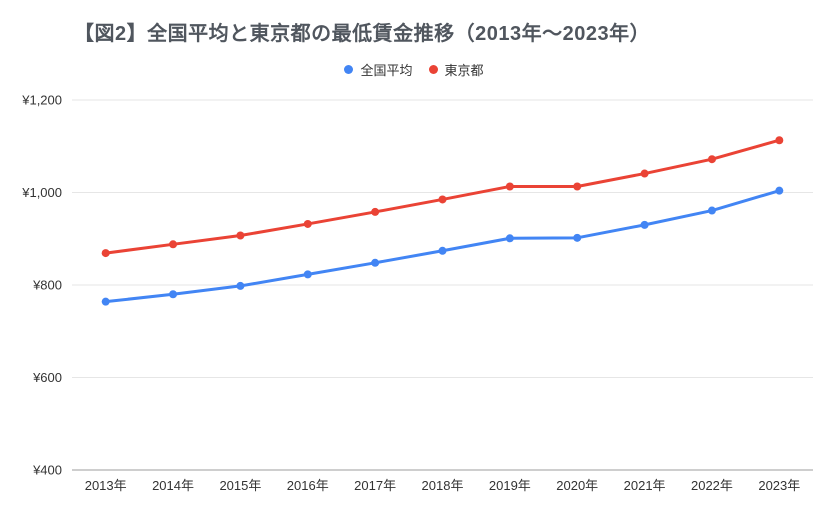 The image size is (828, 507). Describe the element at coordinates (577, 237) in the screenshot. I see `data-point-national-average-2020年` at that location.